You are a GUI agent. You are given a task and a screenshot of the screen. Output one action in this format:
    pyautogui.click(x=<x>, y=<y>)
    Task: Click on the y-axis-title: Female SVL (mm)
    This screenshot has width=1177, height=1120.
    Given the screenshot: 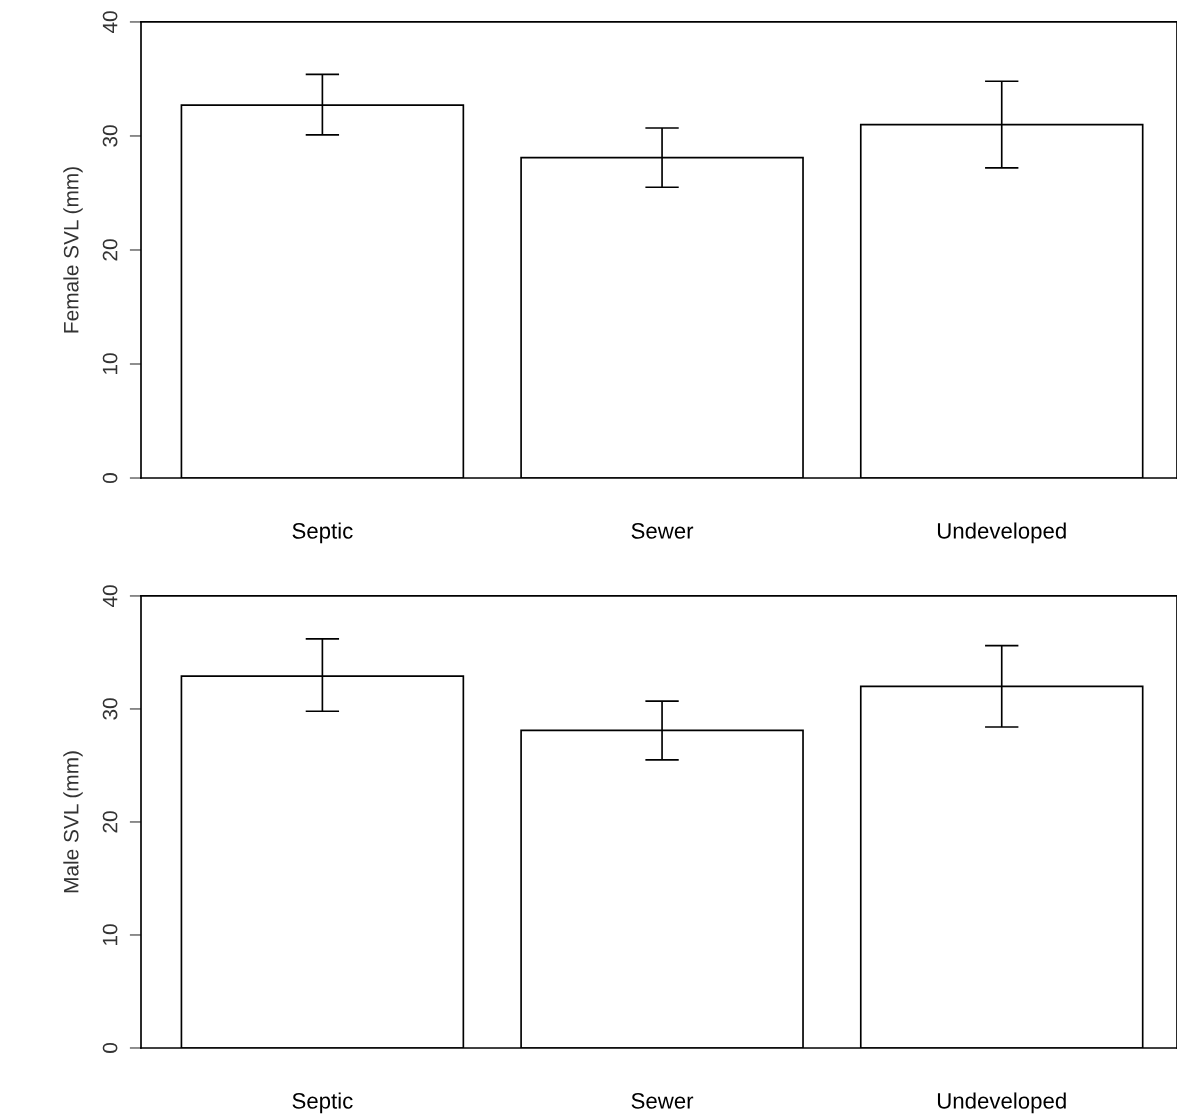 What is the action you would take?
    pyautogui.click(x=73, y=250)
    